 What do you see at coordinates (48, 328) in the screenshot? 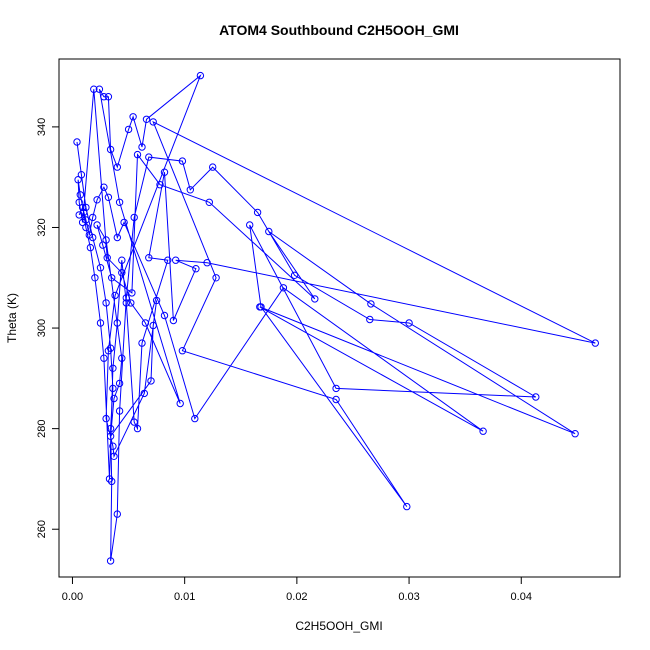
I see `y-axis: 260 280 300 320 340` at bounding box center [48, 328].